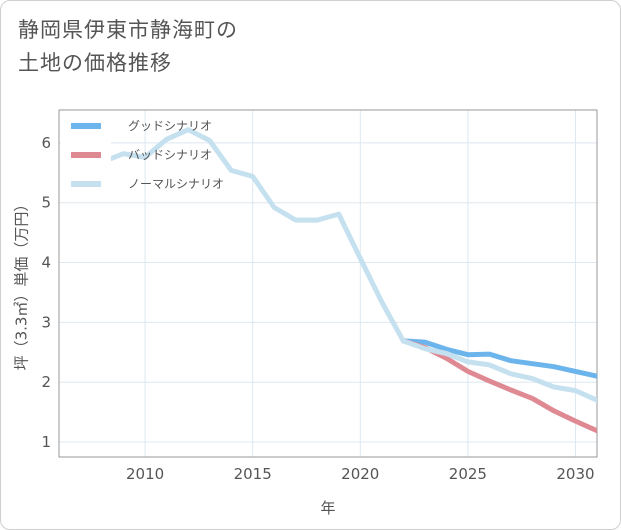 This screenshot has height=530, width=621. What do you see at coordinates (360, 474) in the screenshot?
I see `x-tick-2020: 2020` at bounding box center [360, 474].